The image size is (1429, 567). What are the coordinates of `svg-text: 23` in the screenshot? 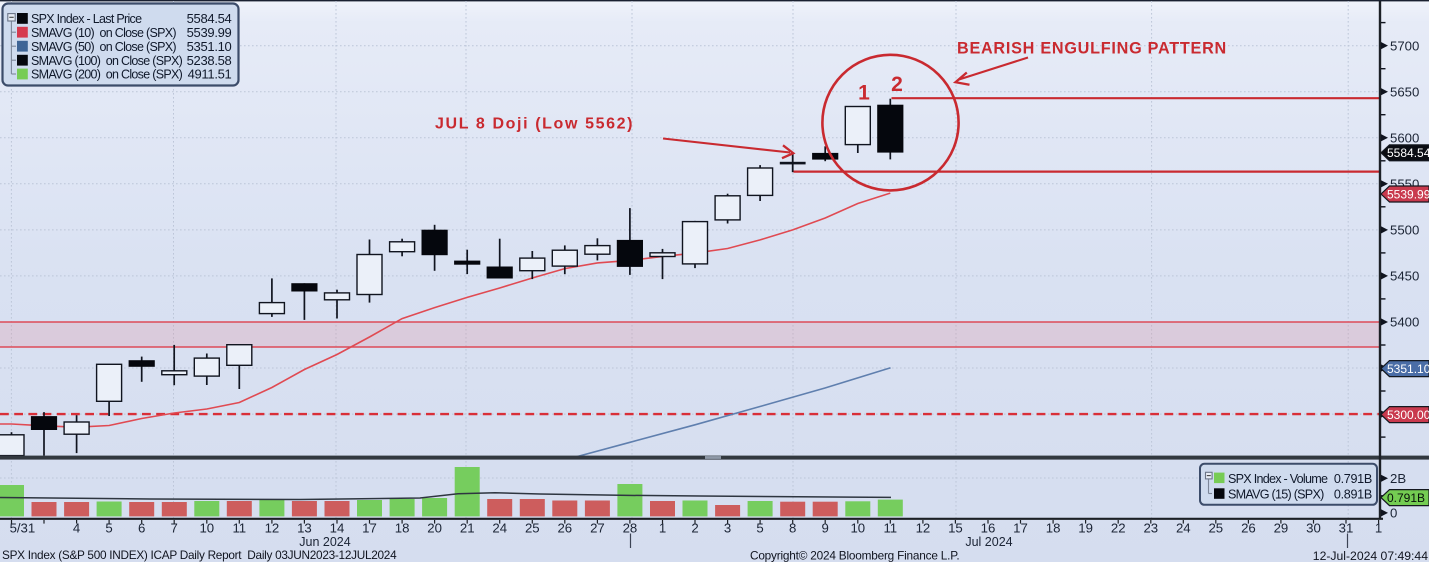 It's located at (1150, 528).